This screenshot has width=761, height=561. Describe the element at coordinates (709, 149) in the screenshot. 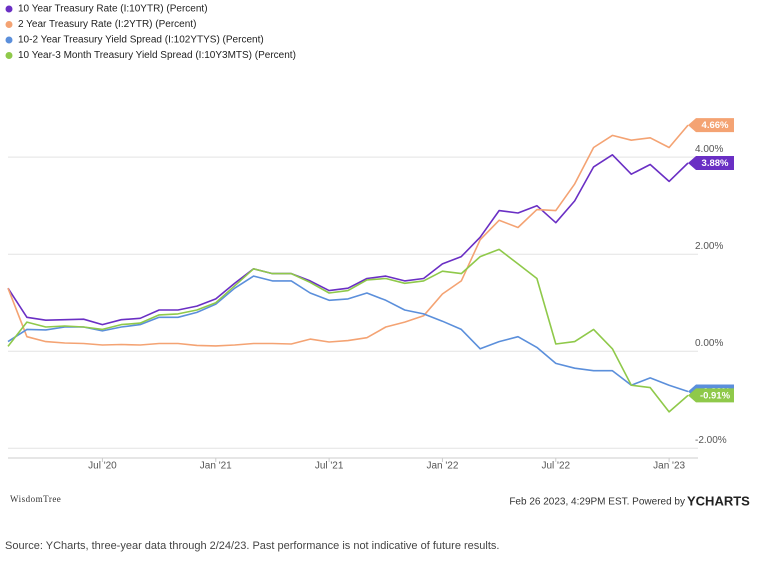

I see `y-tick-label: 4.00%` at that location.